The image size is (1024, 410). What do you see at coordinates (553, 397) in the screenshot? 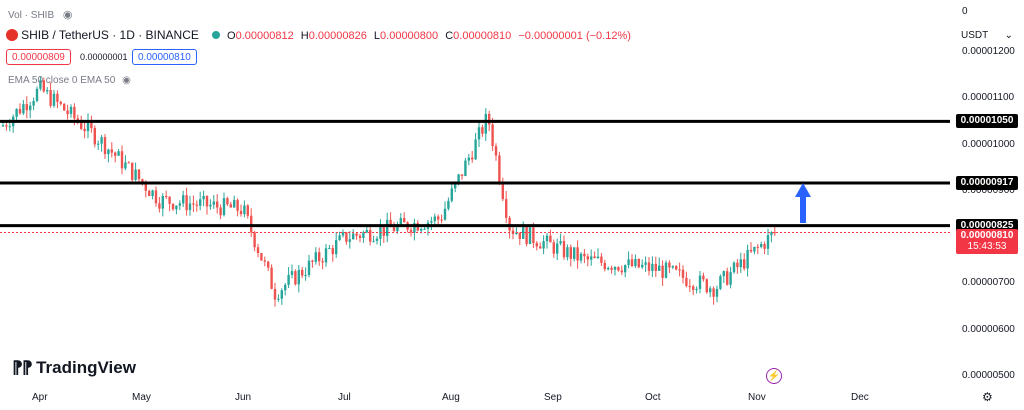
I see `time-axis-month: Sep` at bounding box center [553, 397].